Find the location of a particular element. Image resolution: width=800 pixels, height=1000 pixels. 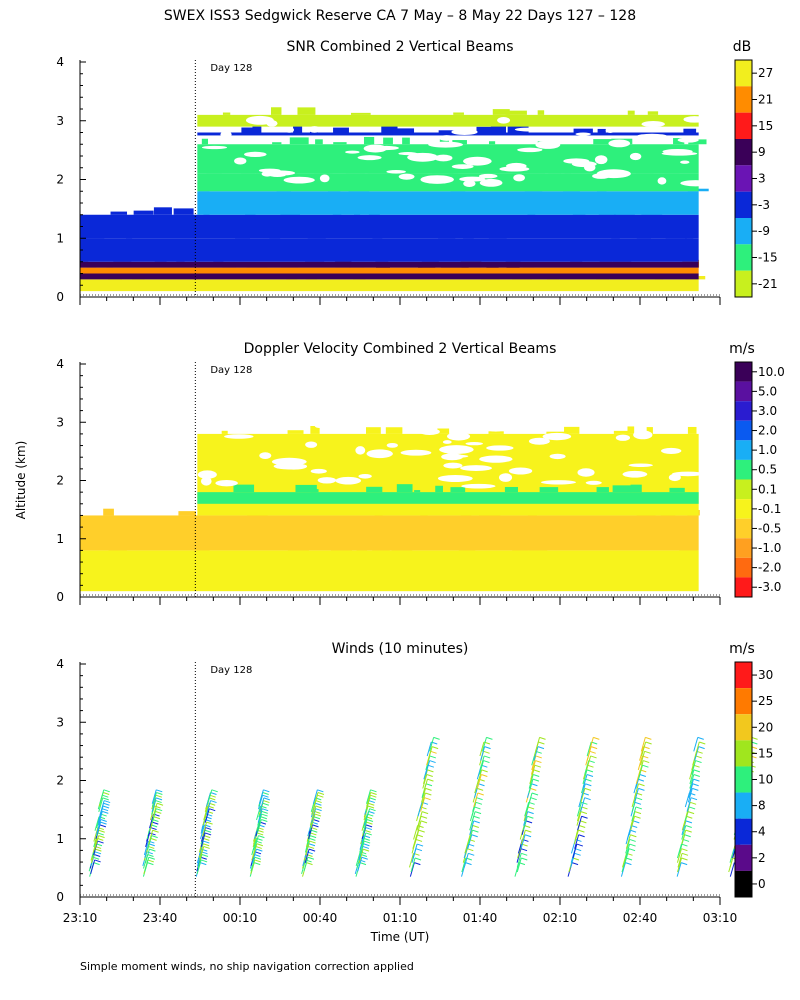

y-tick-label: 1 is located at coordinates (60, 839).